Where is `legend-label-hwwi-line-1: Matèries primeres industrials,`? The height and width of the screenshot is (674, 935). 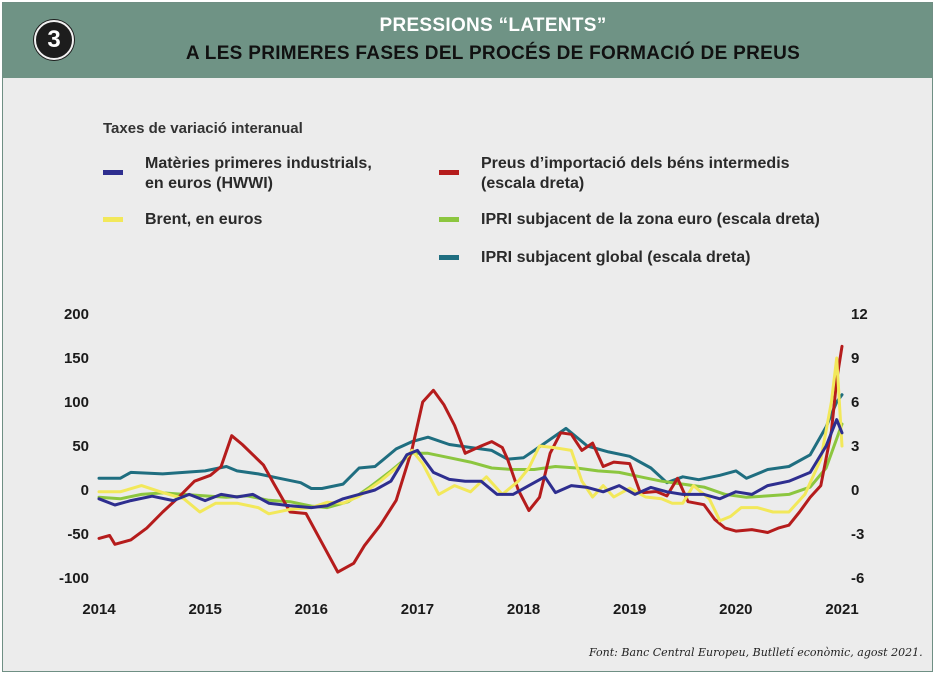 legend-label-hwwi-line-1: Matèries primeres industrials, is located at coordinates (258, 163).